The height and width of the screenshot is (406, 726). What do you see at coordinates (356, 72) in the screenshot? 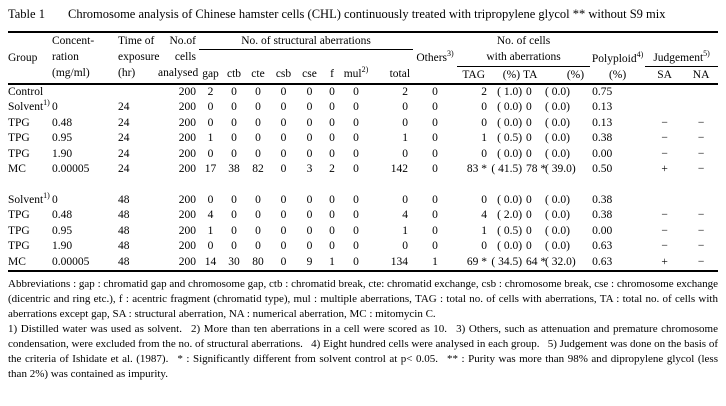
I see `col-header-mul: mul2)` at bounding box center [356, 72].